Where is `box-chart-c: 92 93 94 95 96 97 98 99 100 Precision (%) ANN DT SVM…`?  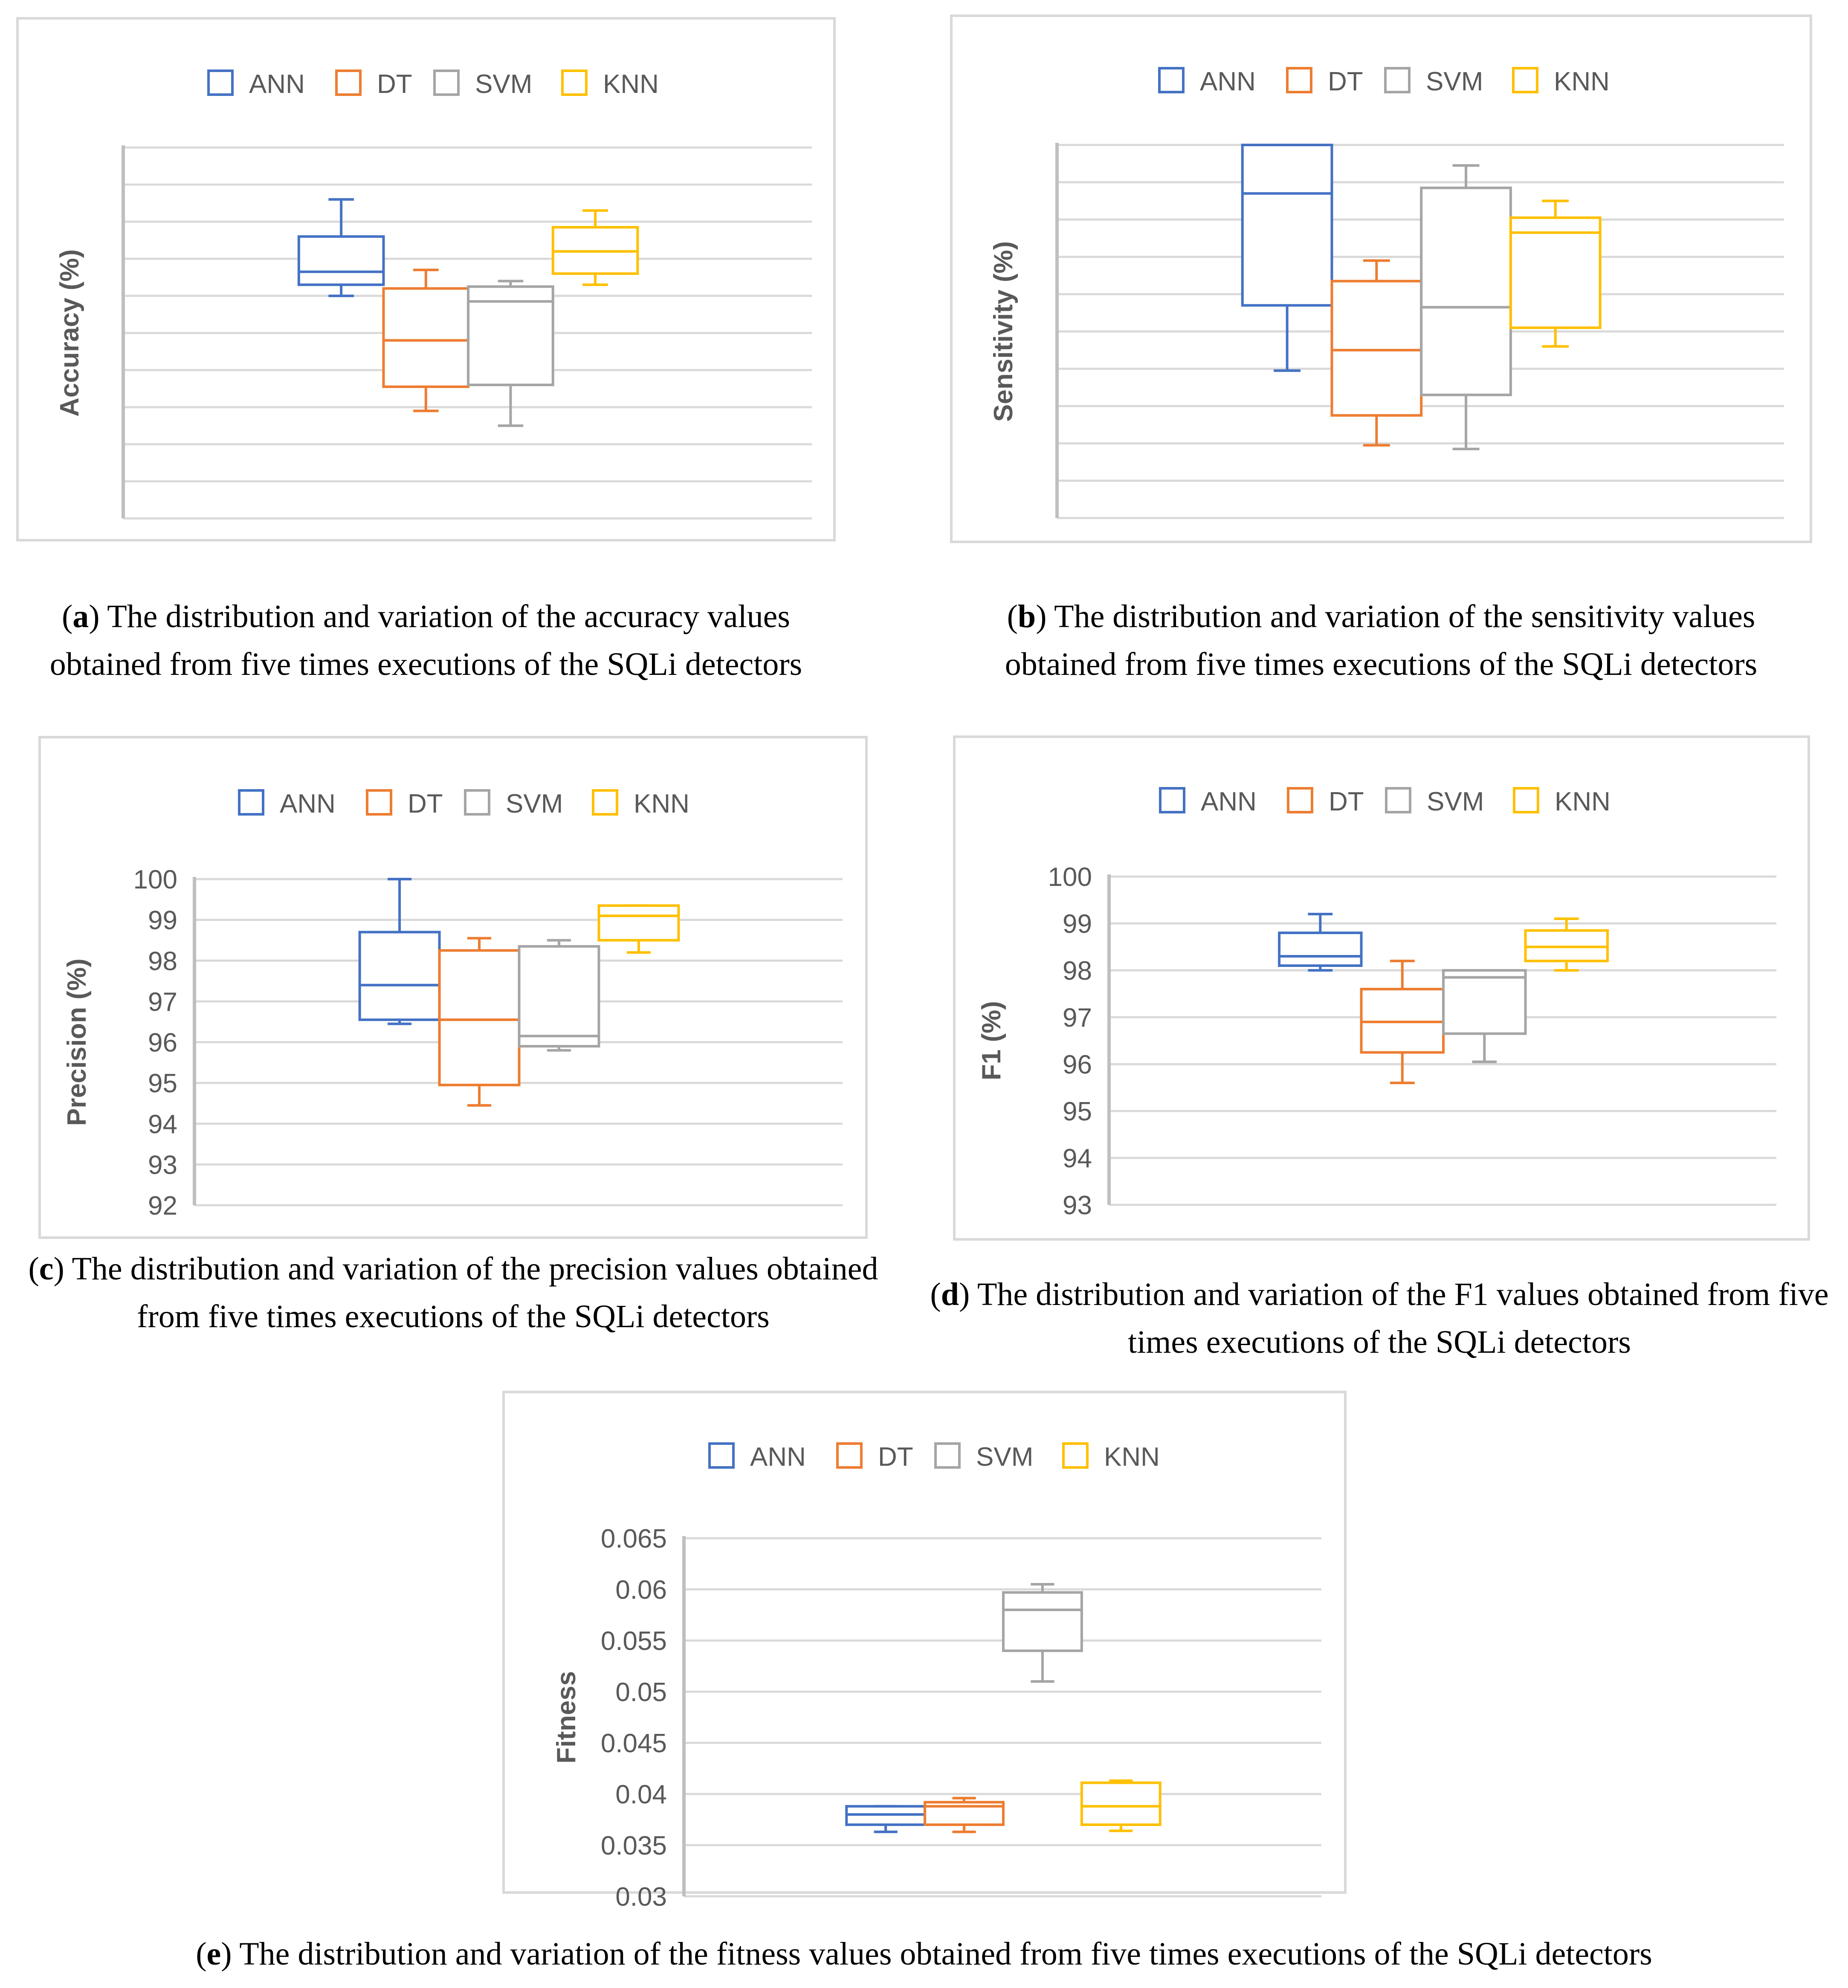 box-chart-c: 92 93 94 95 96 97 98 99 100 Precision (%) ANN DT SVM… is located at coordinates (452, 1005).